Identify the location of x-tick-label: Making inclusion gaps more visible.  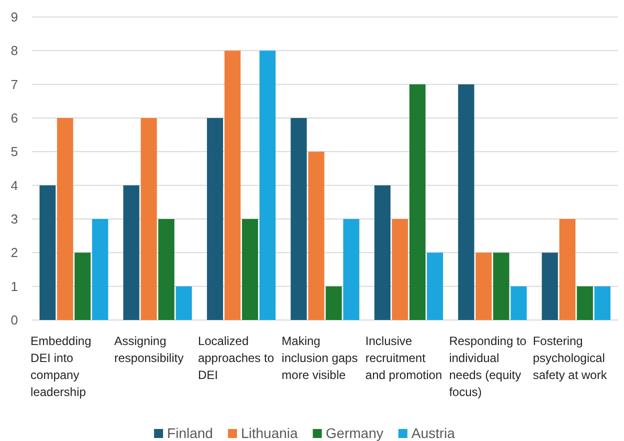
(320, 358).